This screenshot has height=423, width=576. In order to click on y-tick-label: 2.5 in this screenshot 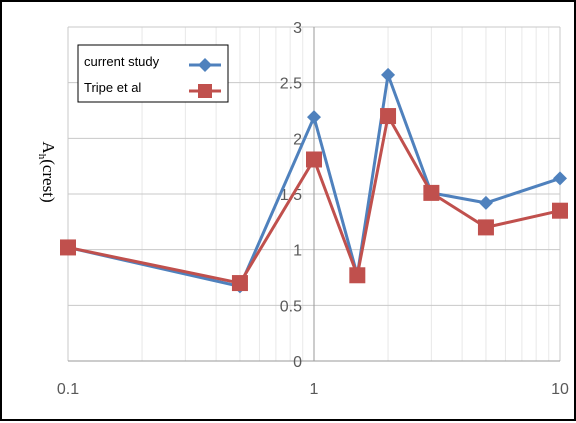, I will do `click(291, 84)`.